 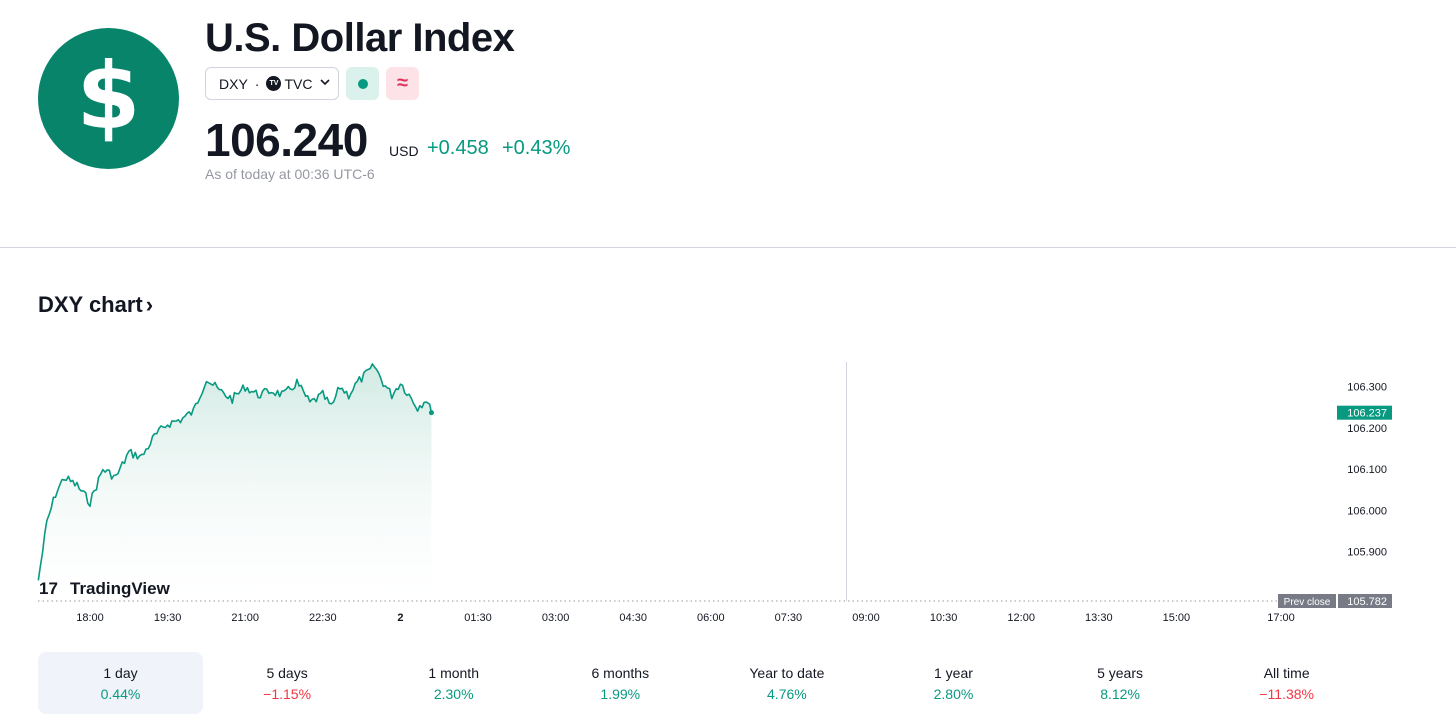 What do you see at coordinates (728, 247) in the screenshot?
I see `section-divider` at bounding box center [728, 247].